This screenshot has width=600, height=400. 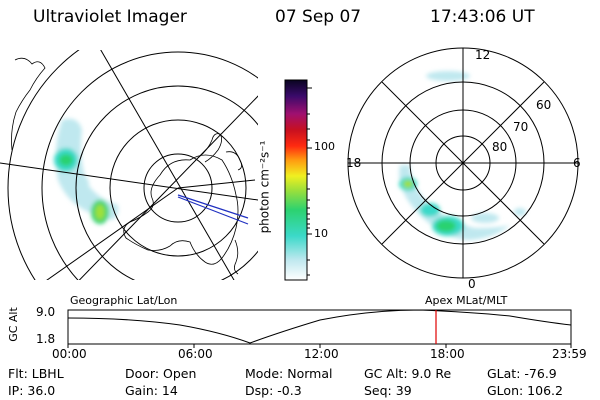 What do you see at coordinates (309, 181) in the screenshot?
I see `colorbar-ticks` at bounding box center [309, 181].